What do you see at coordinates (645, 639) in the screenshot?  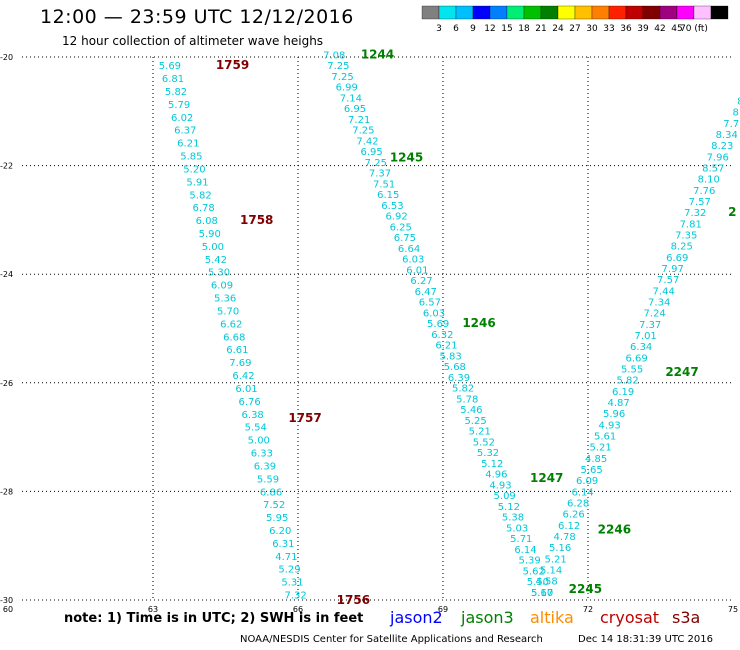 I see `footer-timestamp: Dec 14 18:31:39 UTC 2016` at bounding box center [645, 639].